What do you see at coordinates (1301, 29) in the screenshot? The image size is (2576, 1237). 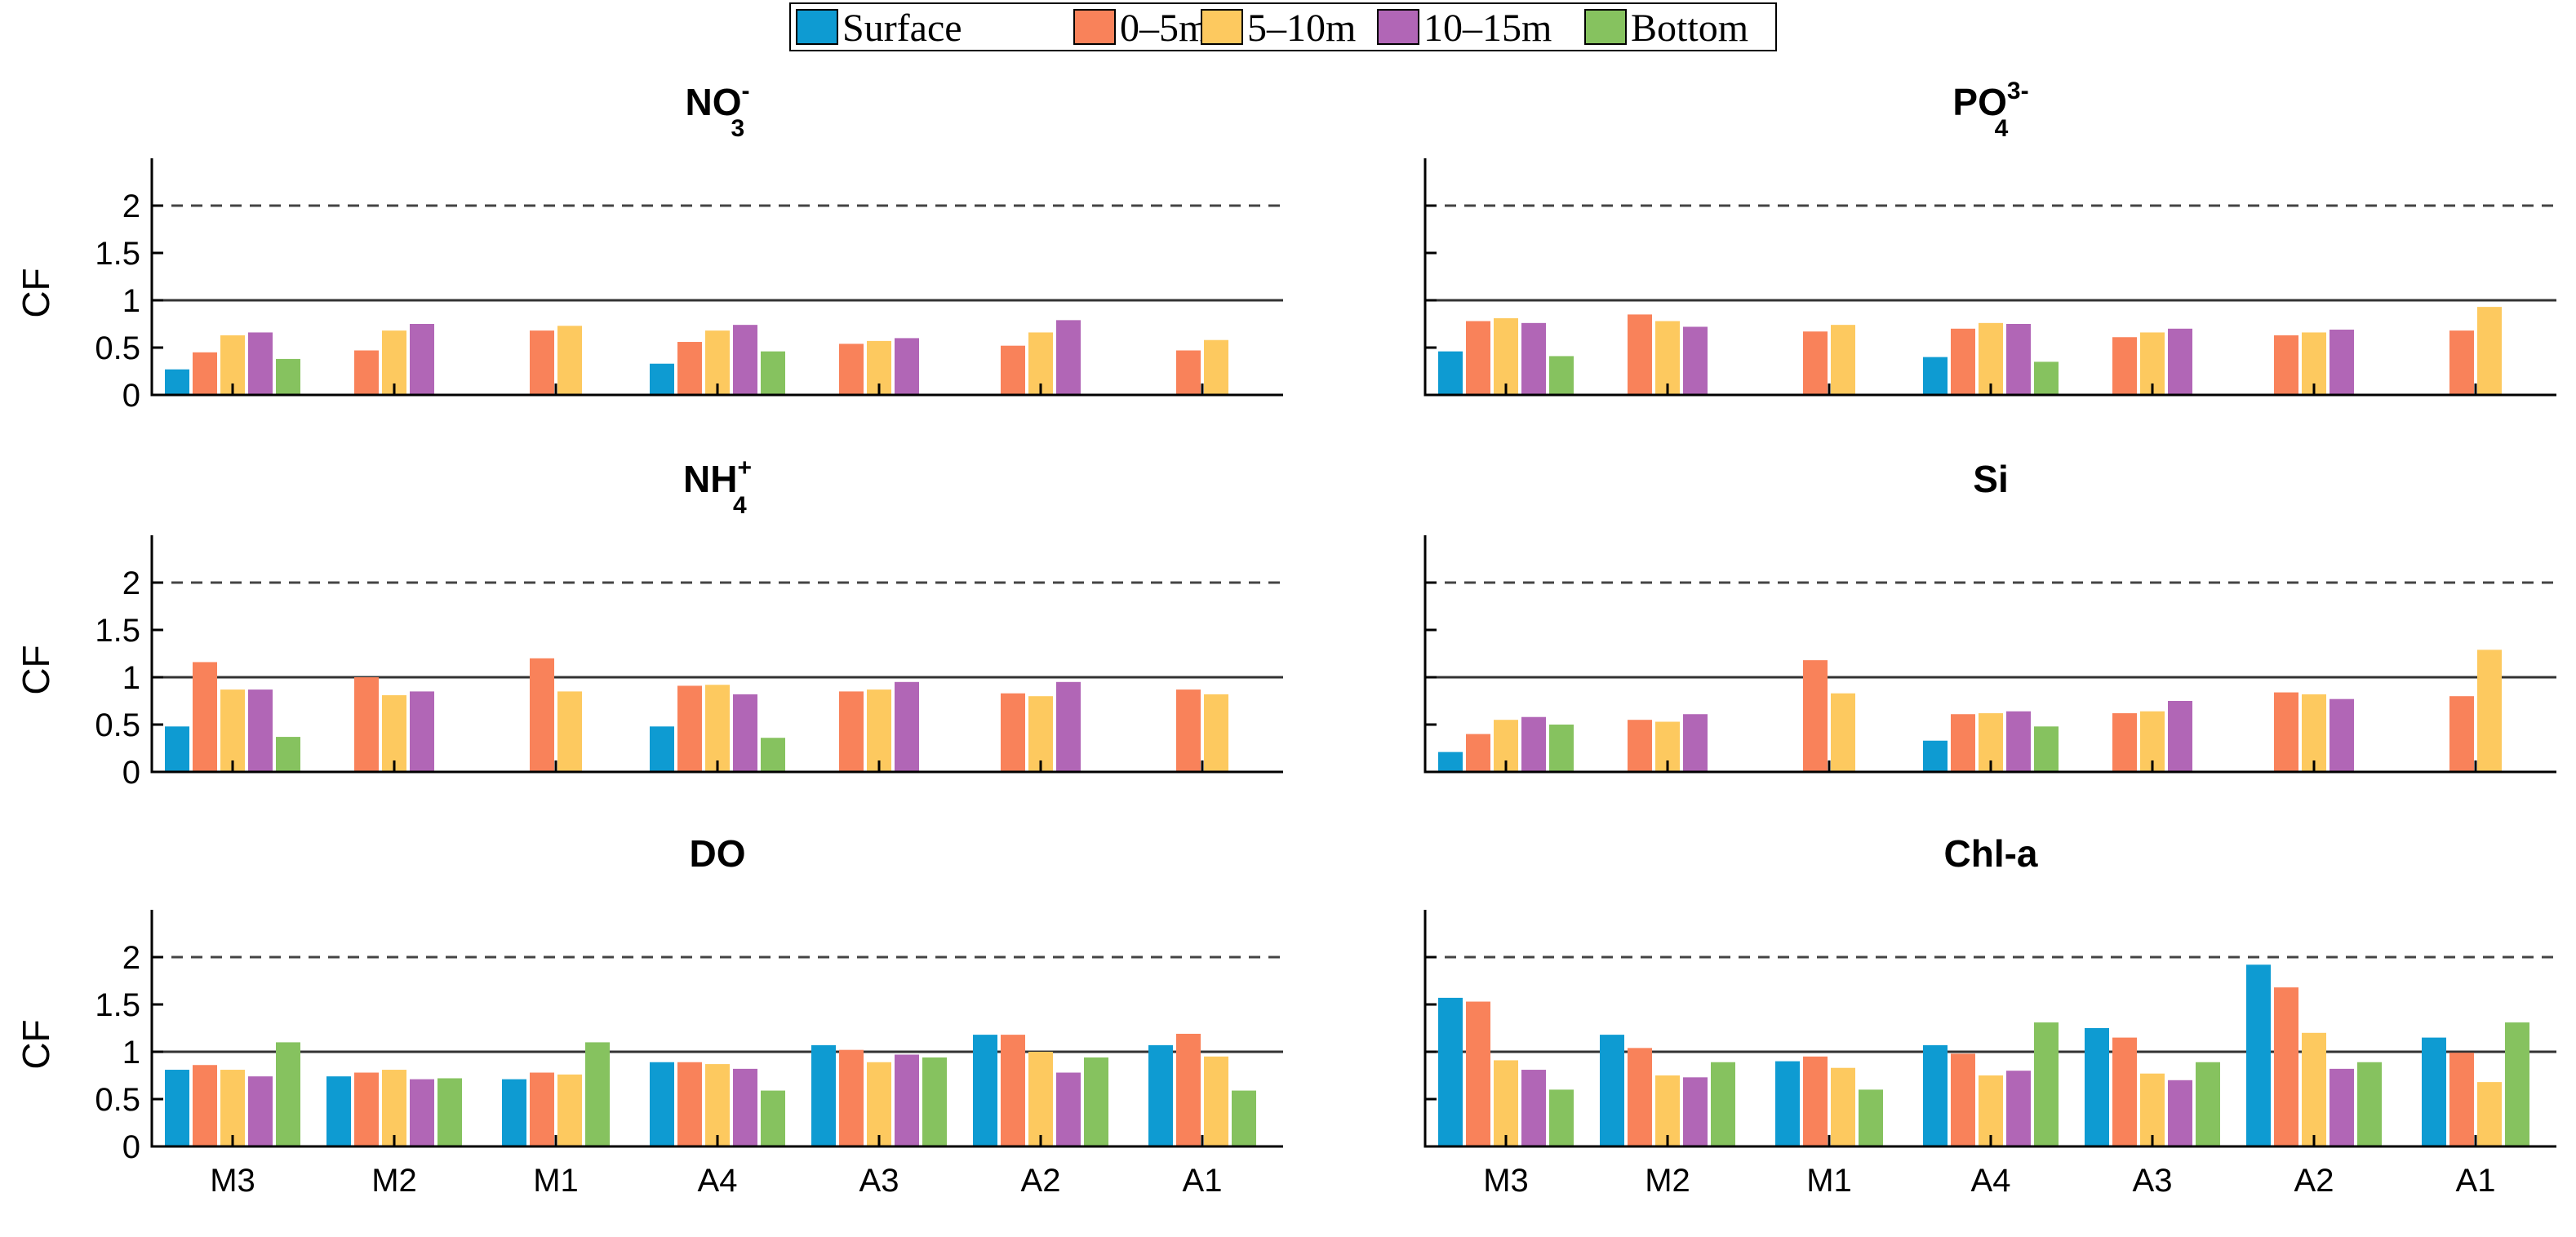 I see `legend-label: 5–10m` at bounding box center [1301, 29].